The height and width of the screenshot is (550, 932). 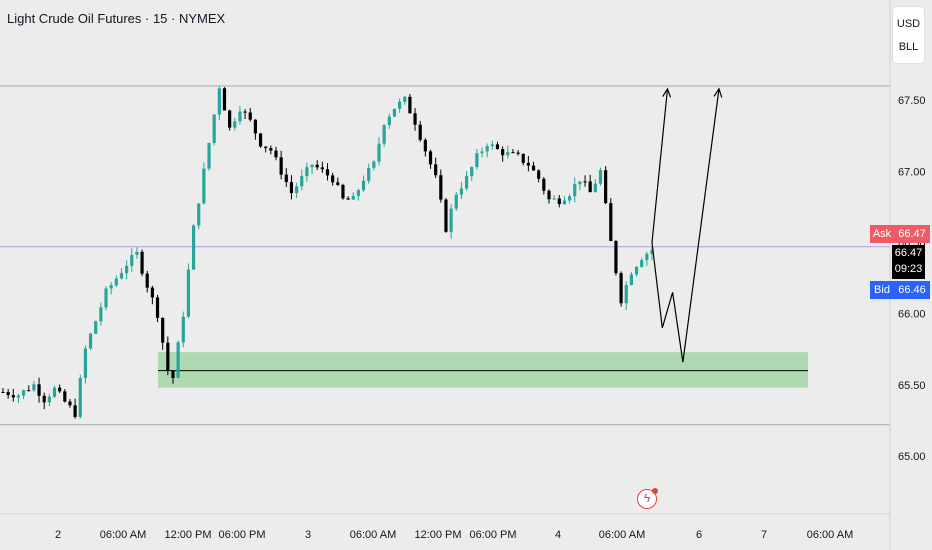 I want to click on support-zone, so click(x=483, y=370).